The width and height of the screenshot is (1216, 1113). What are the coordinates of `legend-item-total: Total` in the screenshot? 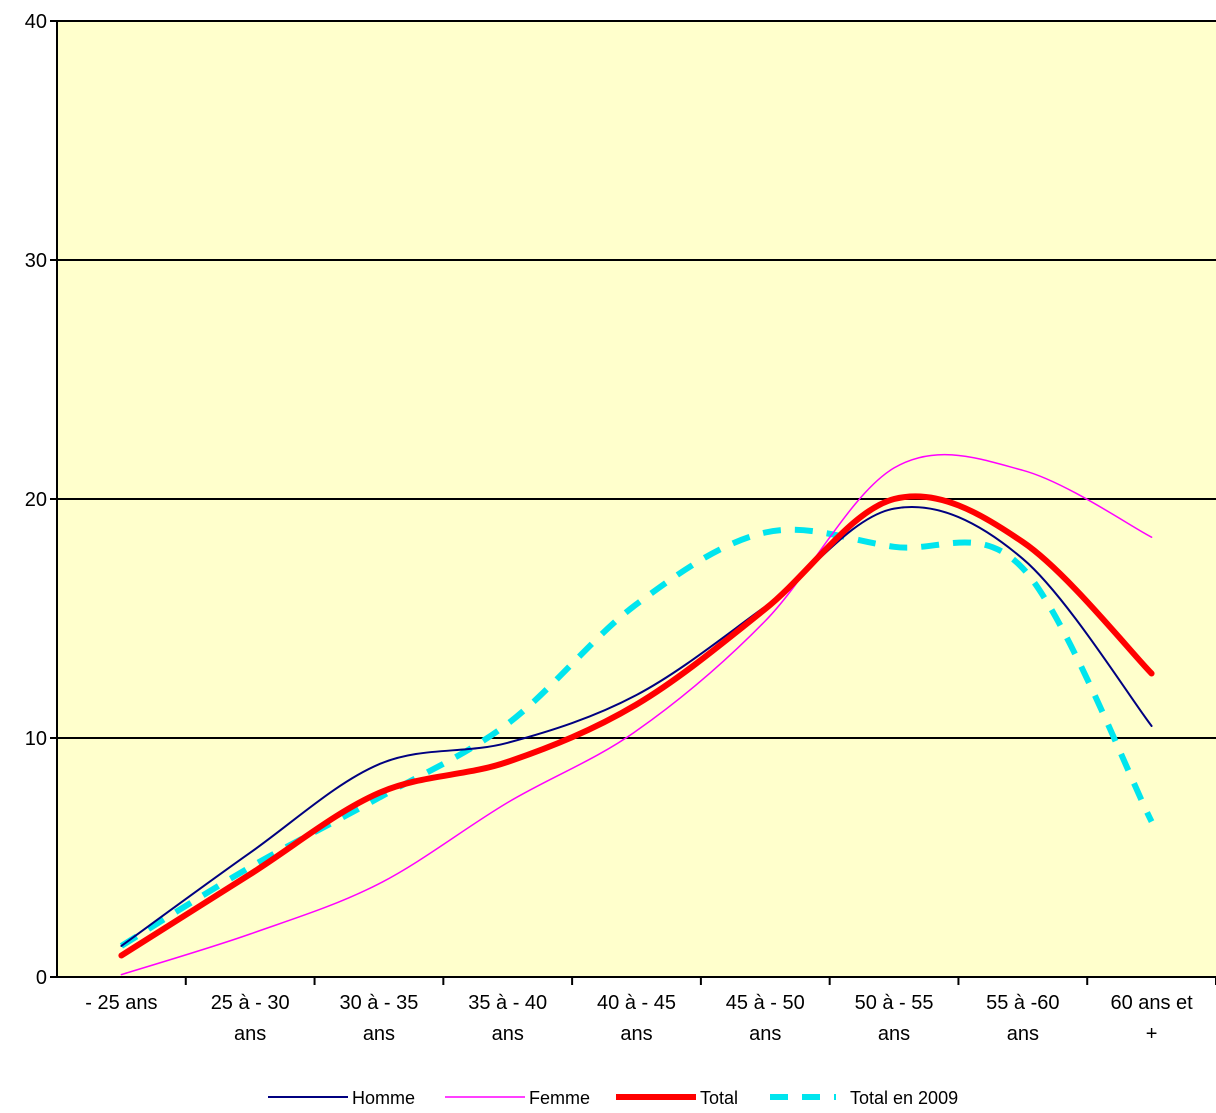 It's located at (677, 1098).